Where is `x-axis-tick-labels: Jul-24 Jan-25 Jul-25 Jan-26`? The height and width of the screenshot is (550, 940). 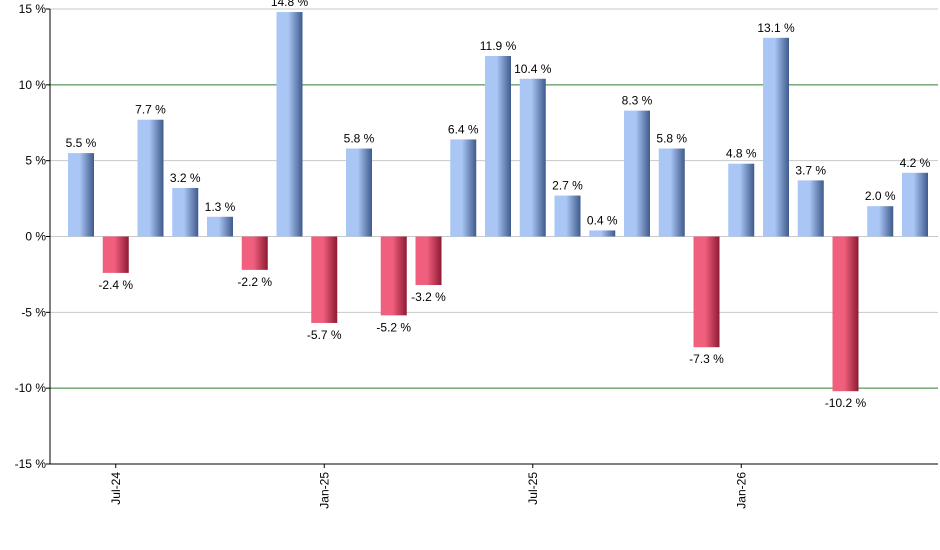
x-axis-tick-labels: Jul-24 Jan-25 Jul-25 Jan-26 is located at coordinates (429, 490).